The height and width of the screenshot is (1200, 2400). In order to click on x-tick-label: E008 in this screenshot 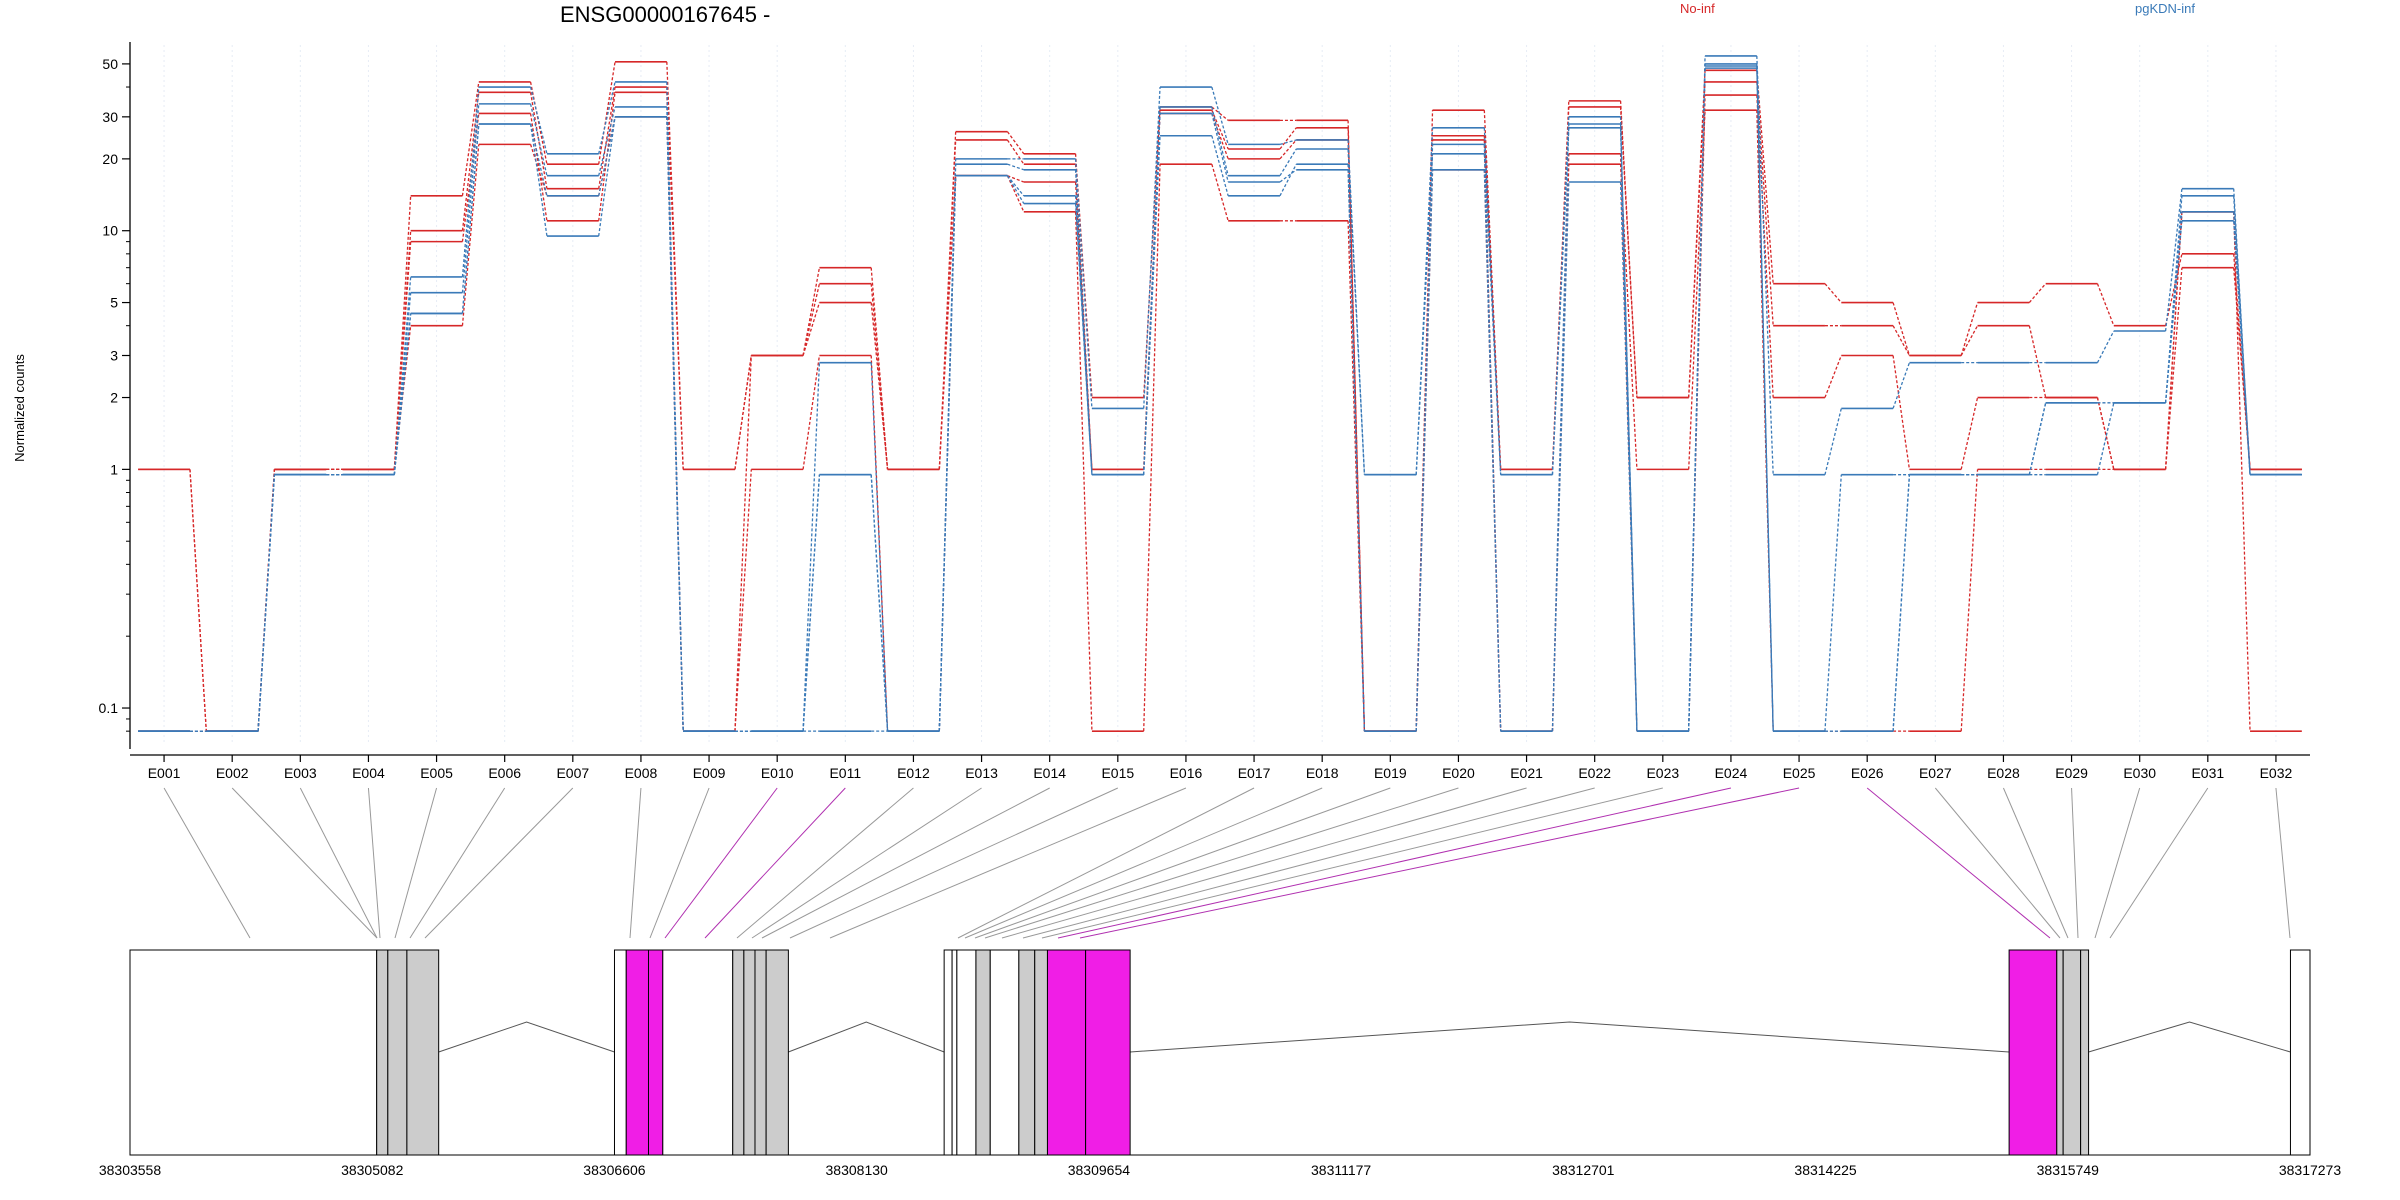, I will do `click(641, 773)`.